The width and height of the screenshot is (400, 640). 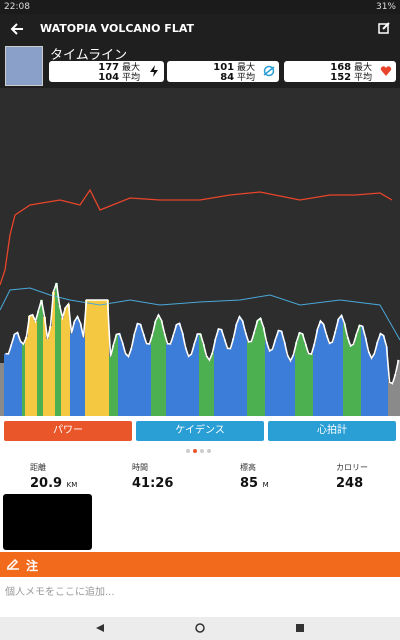 What do you see at coordinates (200, 314) in the screenshot?
I see `cadence-line` at bounding box center [200, 314].